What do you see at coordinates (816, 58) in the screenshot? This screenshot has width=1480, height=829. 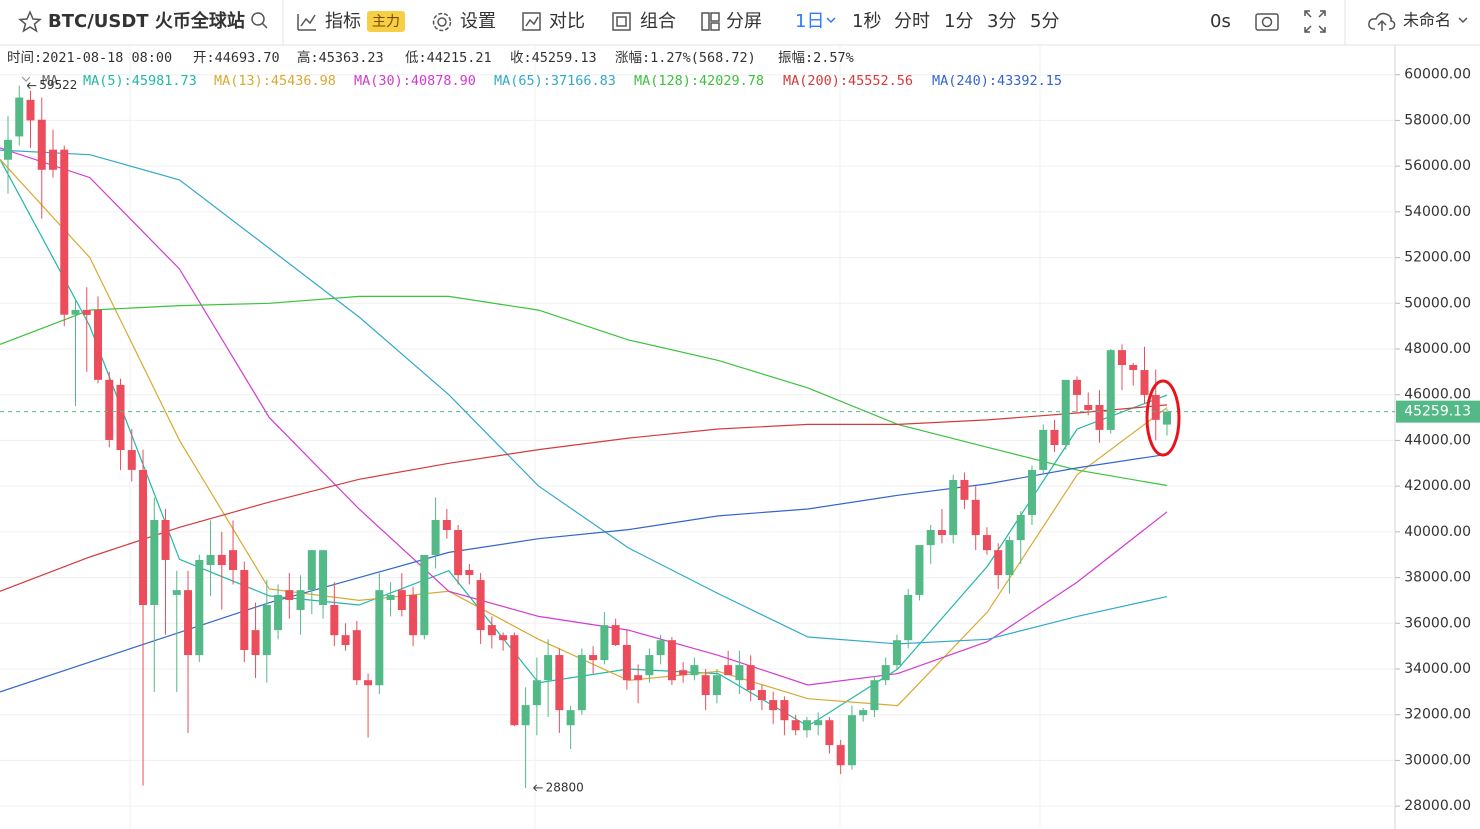 I see `ohlc-info: 振幅:2.57%` at bounding box center [816, 58].